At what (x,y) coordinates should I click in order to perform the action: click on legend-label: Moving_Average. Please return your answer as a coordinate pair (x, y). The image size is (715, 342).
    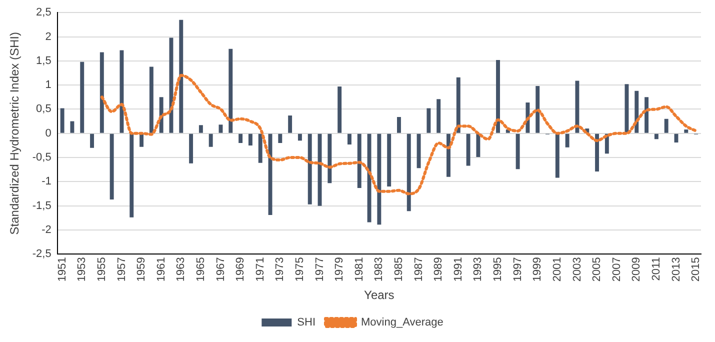
    Looking at the image, I should click on (402, 322).